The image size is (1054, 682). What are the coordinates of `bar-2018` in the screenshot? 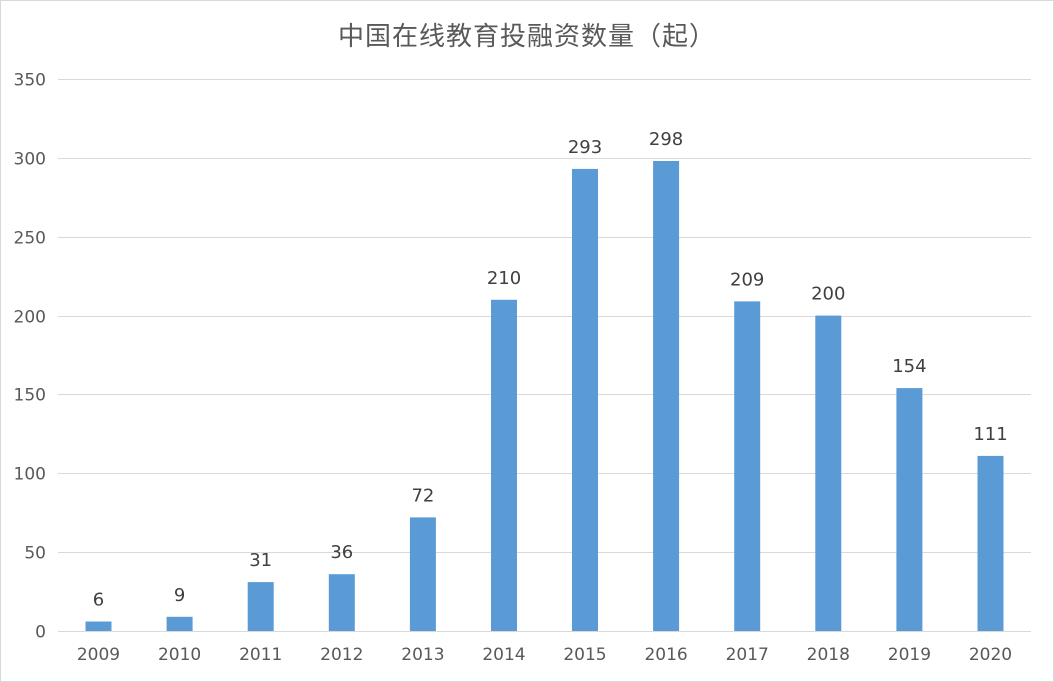 It's located at (828, 473).